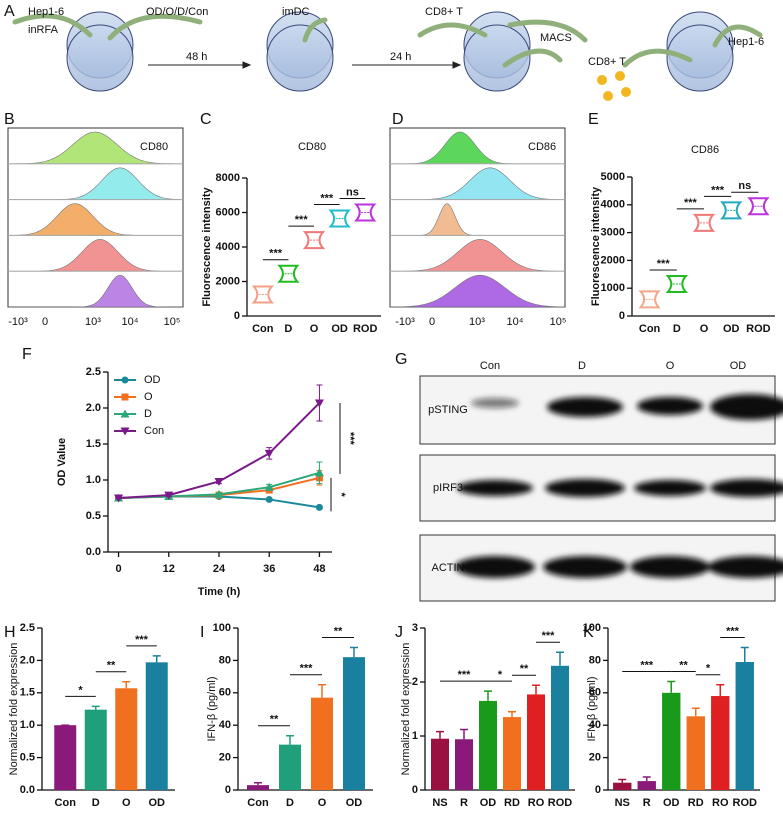 This screenshot has width=783, height=818. What do you see at coordinates (148, 397) in the screenshot?
I see `legend-label: O` at bounding box center [148, 397].